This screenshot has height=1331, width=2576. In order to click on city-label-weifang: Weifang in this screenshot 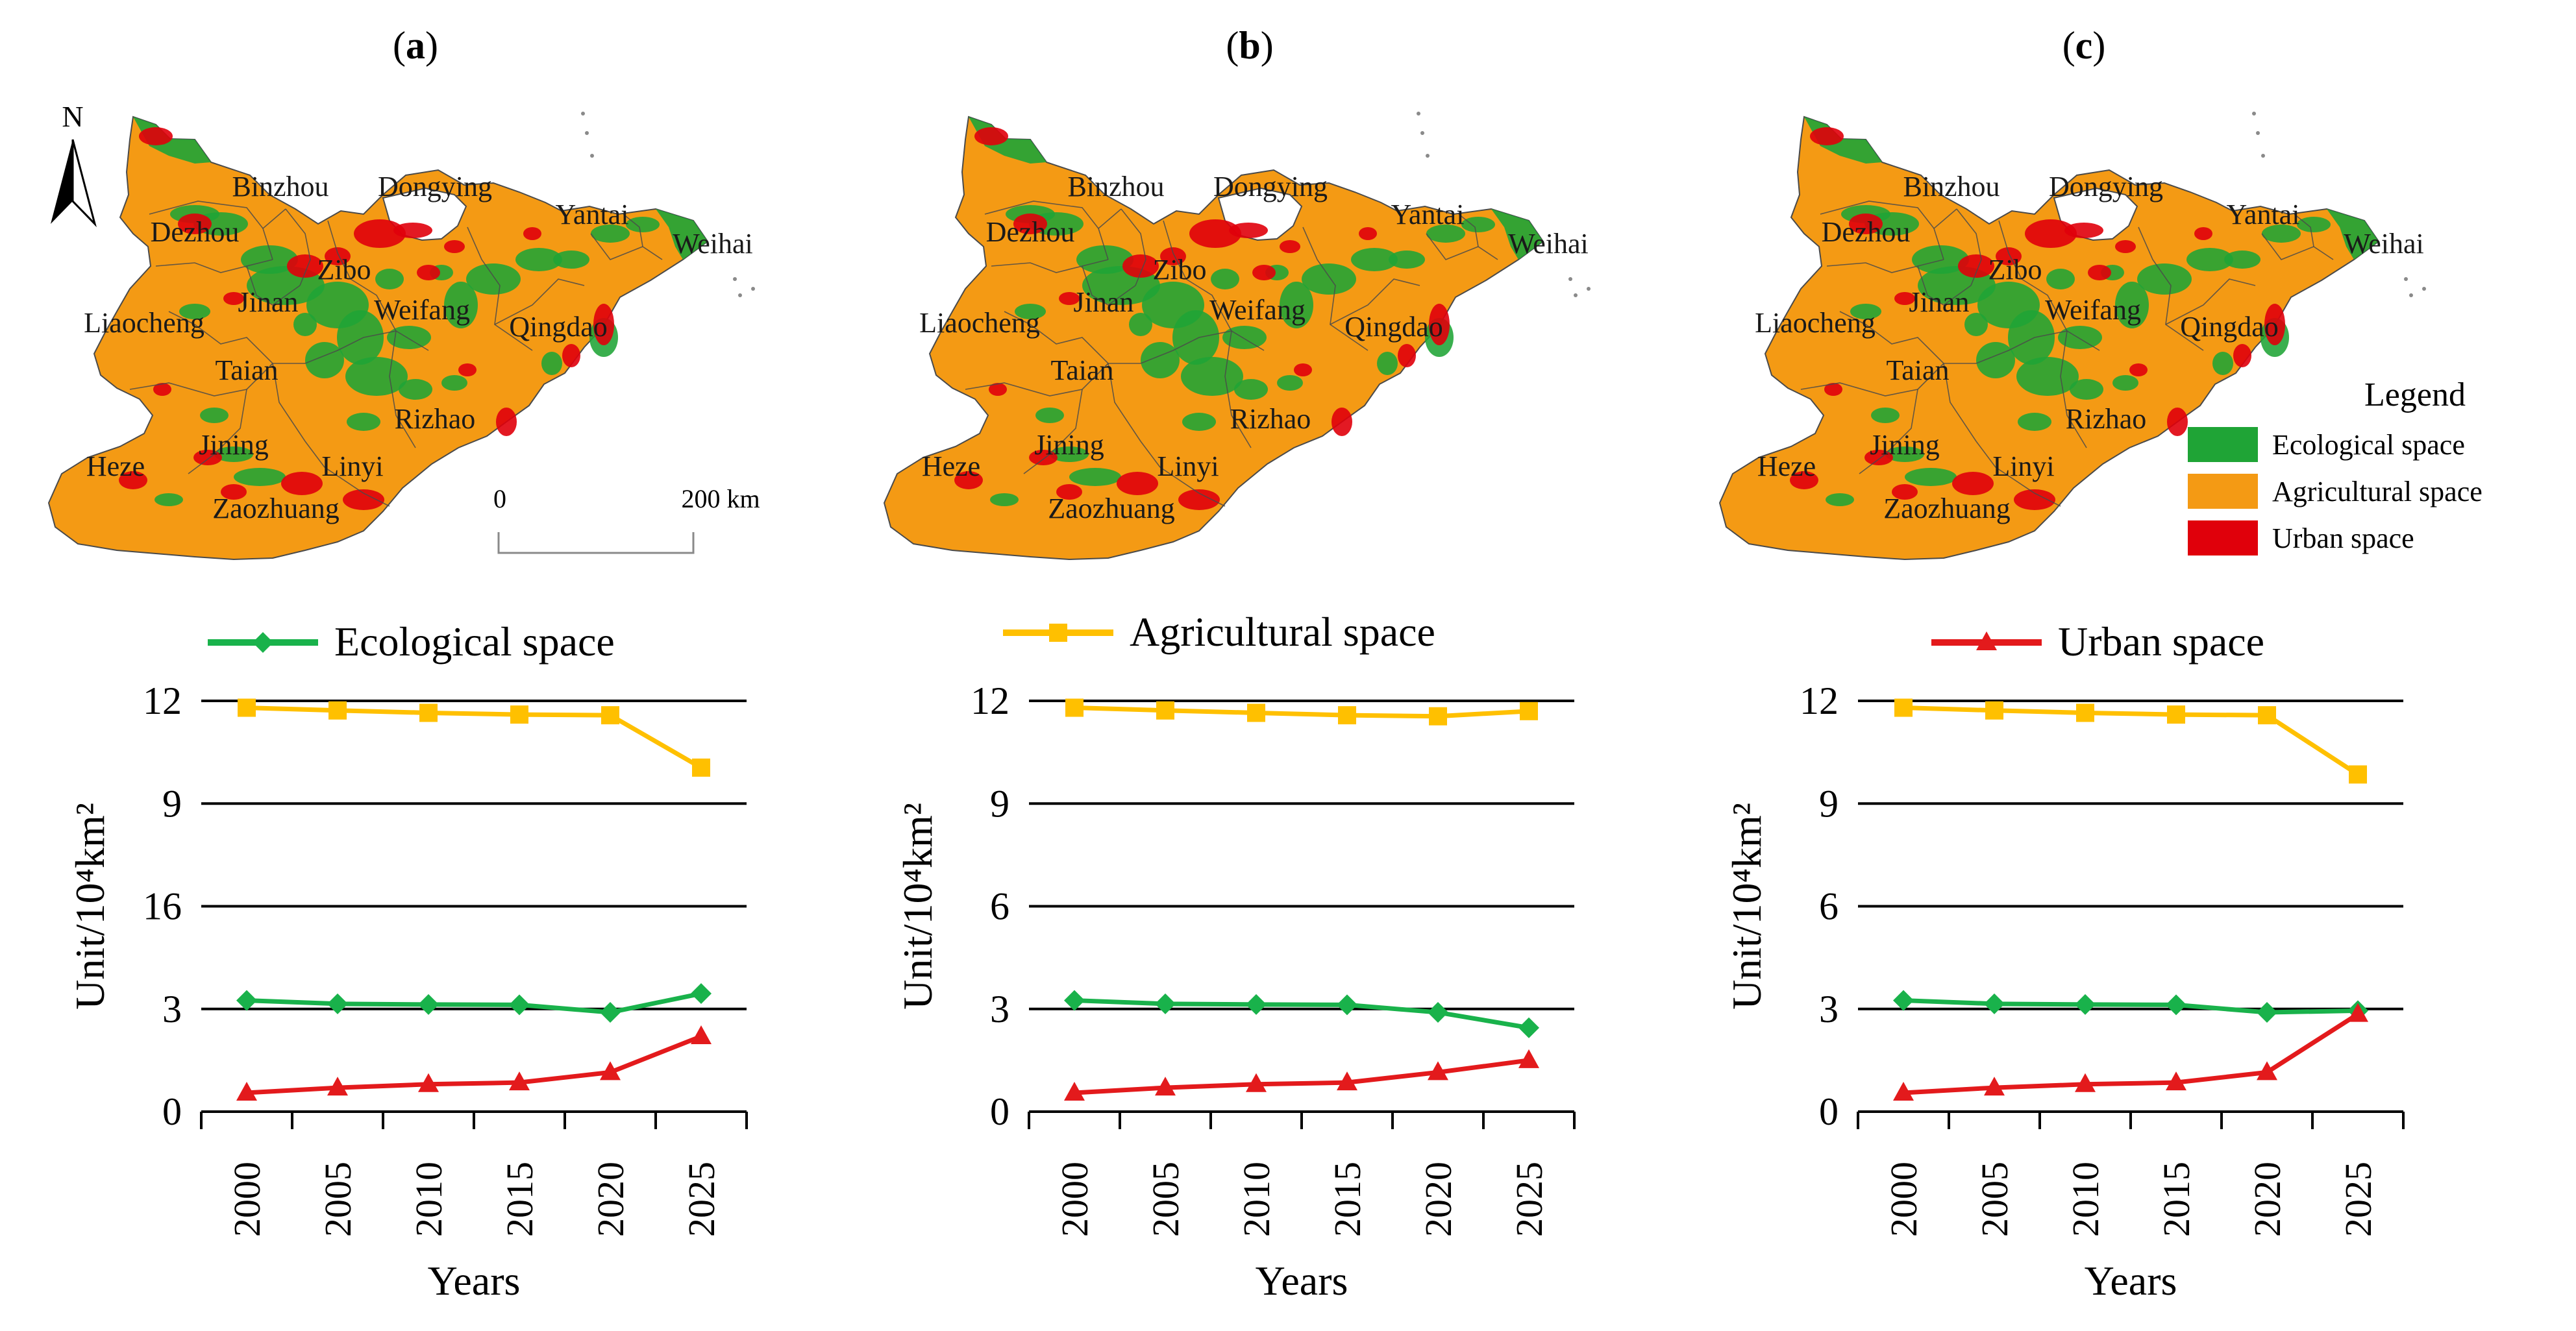, I will do `click(1257, 310)`.